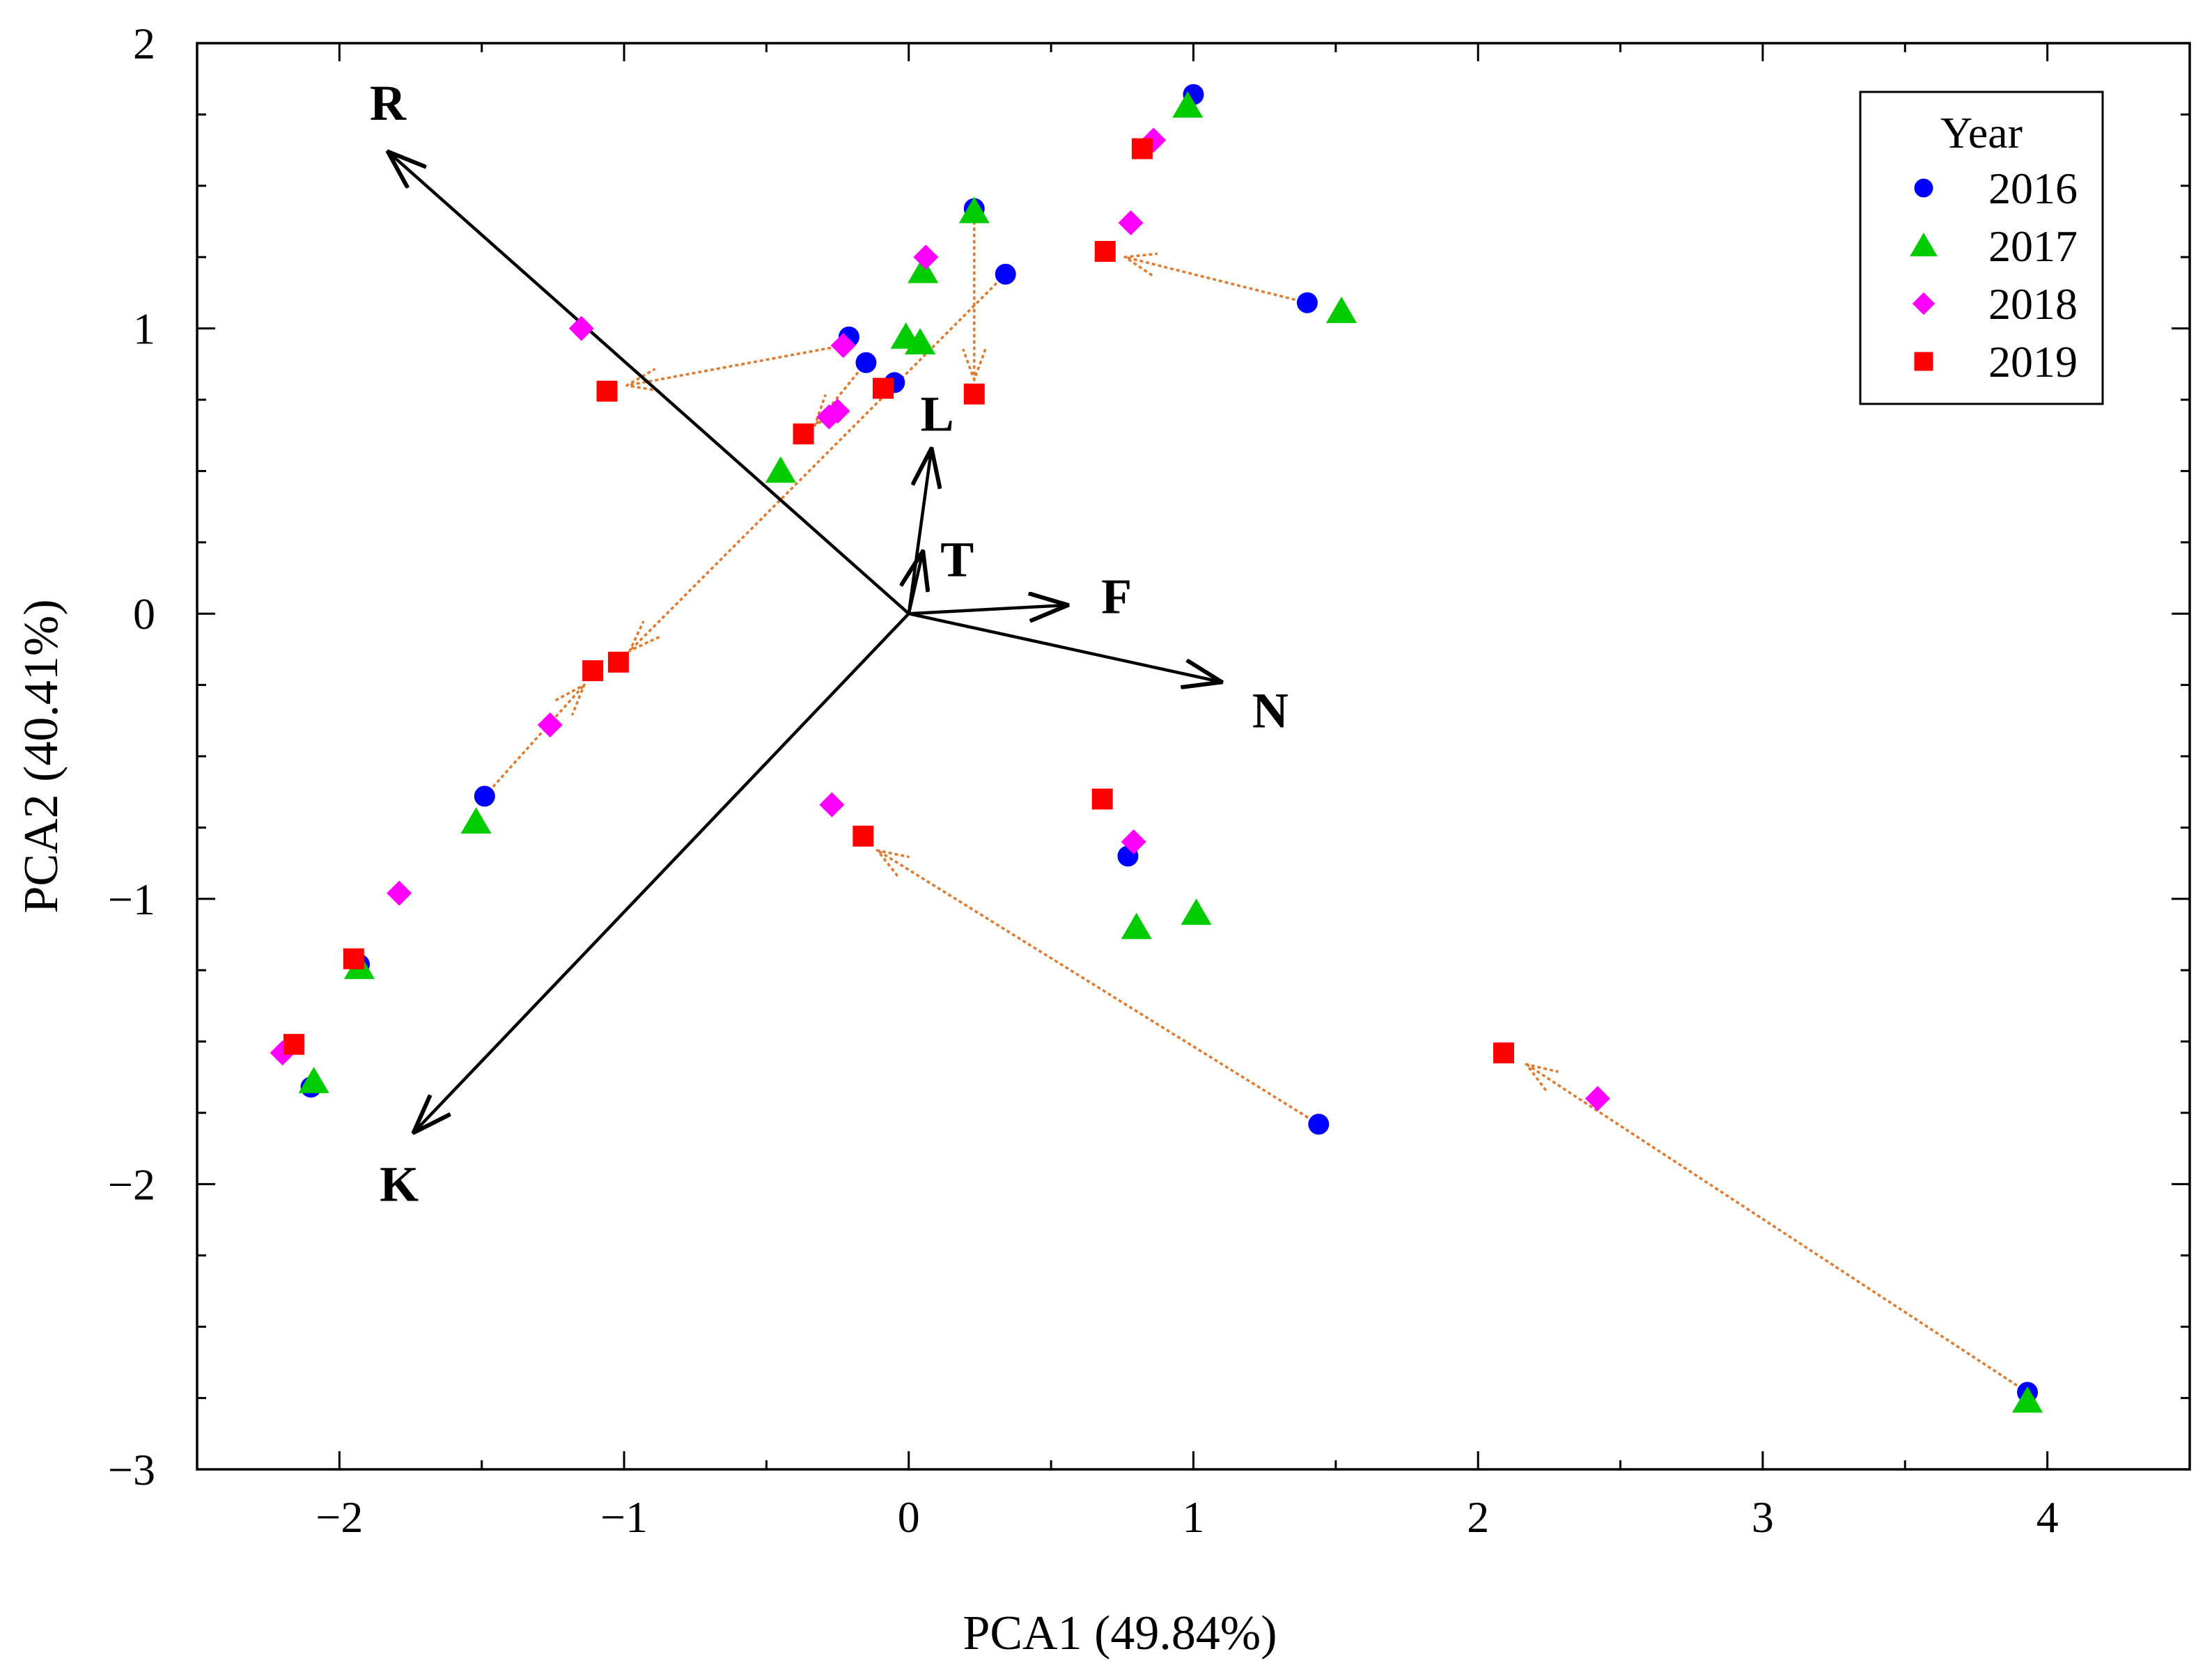 The height and width of the screenshot is (1672, 2212). I want to click on y-tick-label: 1, so click(144, 329).